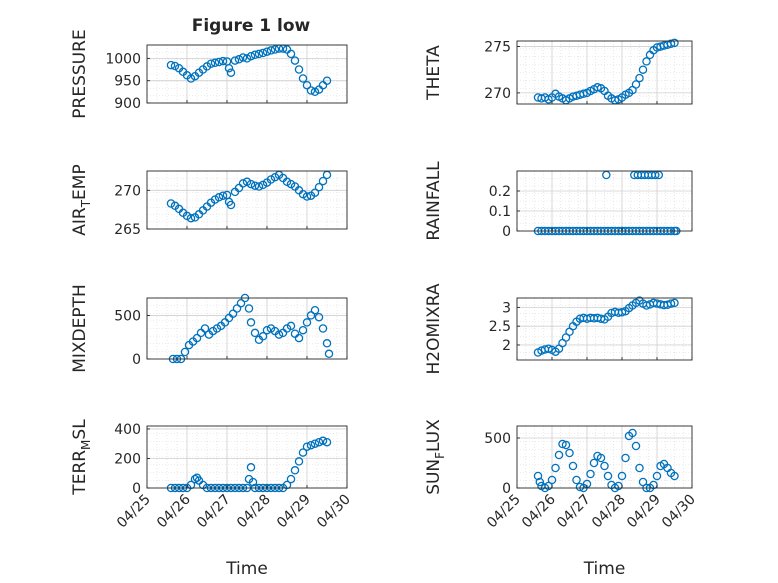 The height and width of the screenshot is (583, 778). Describe the element at coordinates (127, 104) in the screenshot. I see `y-tick-label: 900` at that location.